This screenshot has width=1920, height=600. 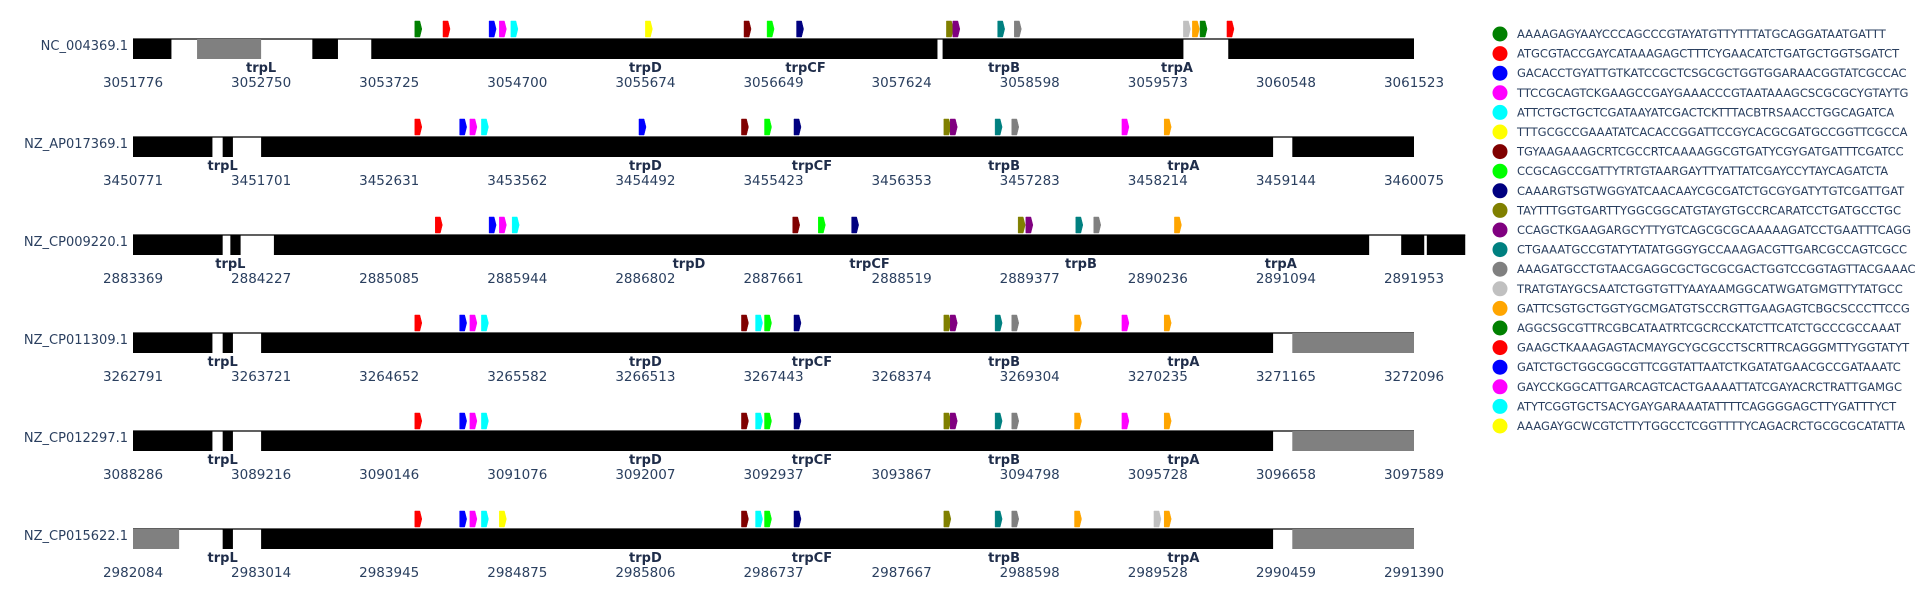 I want to click on tick-label: 2991390, so click(x=1414, y=573).